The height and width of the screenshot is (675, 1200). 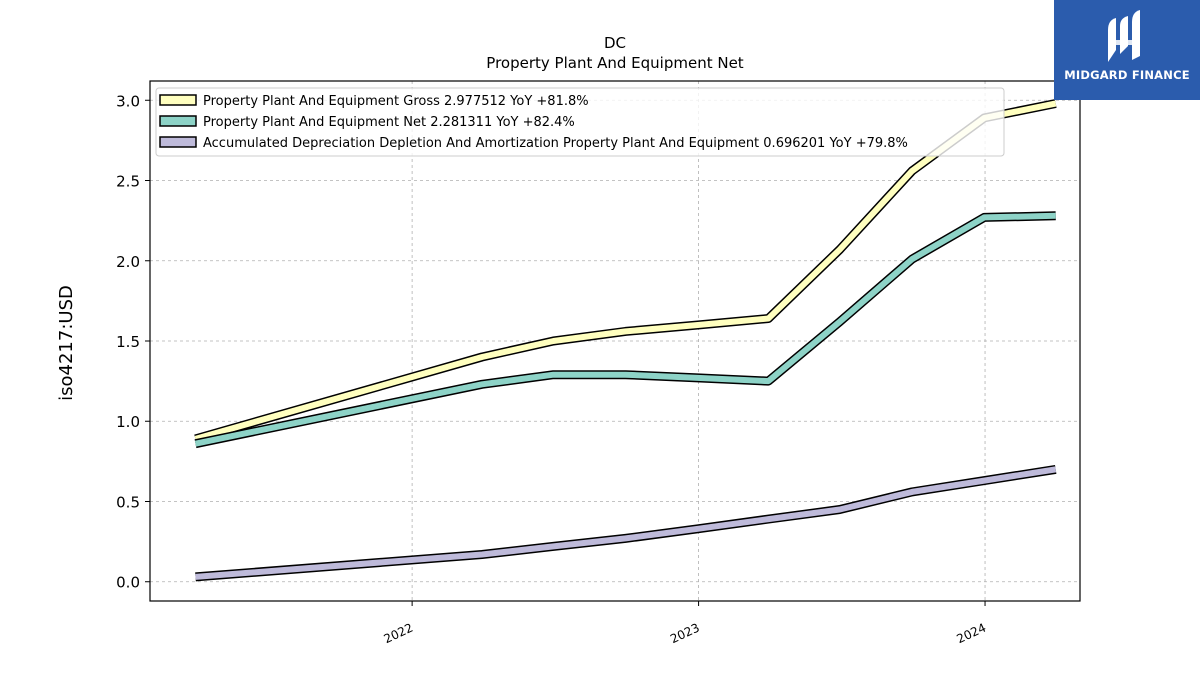 What do you see at coordinates (1124, 36) in the screenshot?
I see `midgard-logo-icon` at bounding box center [1124, 36].